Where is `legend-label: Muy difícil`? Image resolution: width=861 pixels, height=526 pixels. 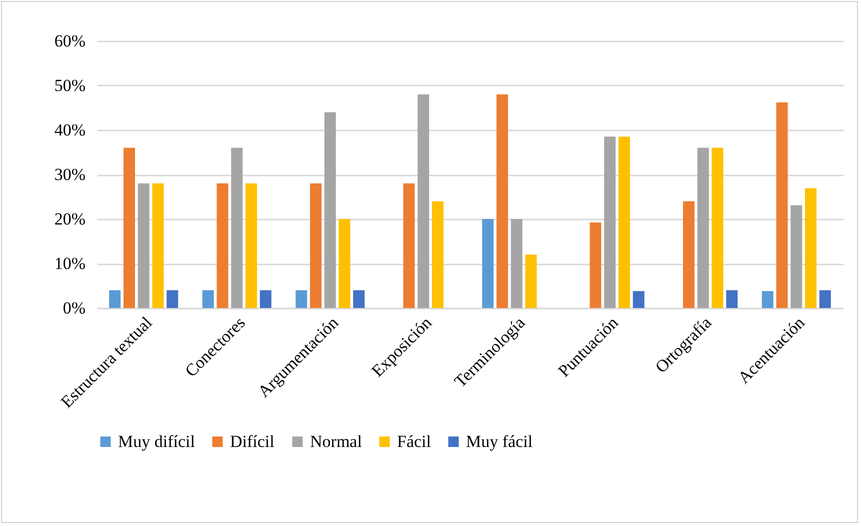
legend-label: Muy difícil is located at coordinates (157, 441).